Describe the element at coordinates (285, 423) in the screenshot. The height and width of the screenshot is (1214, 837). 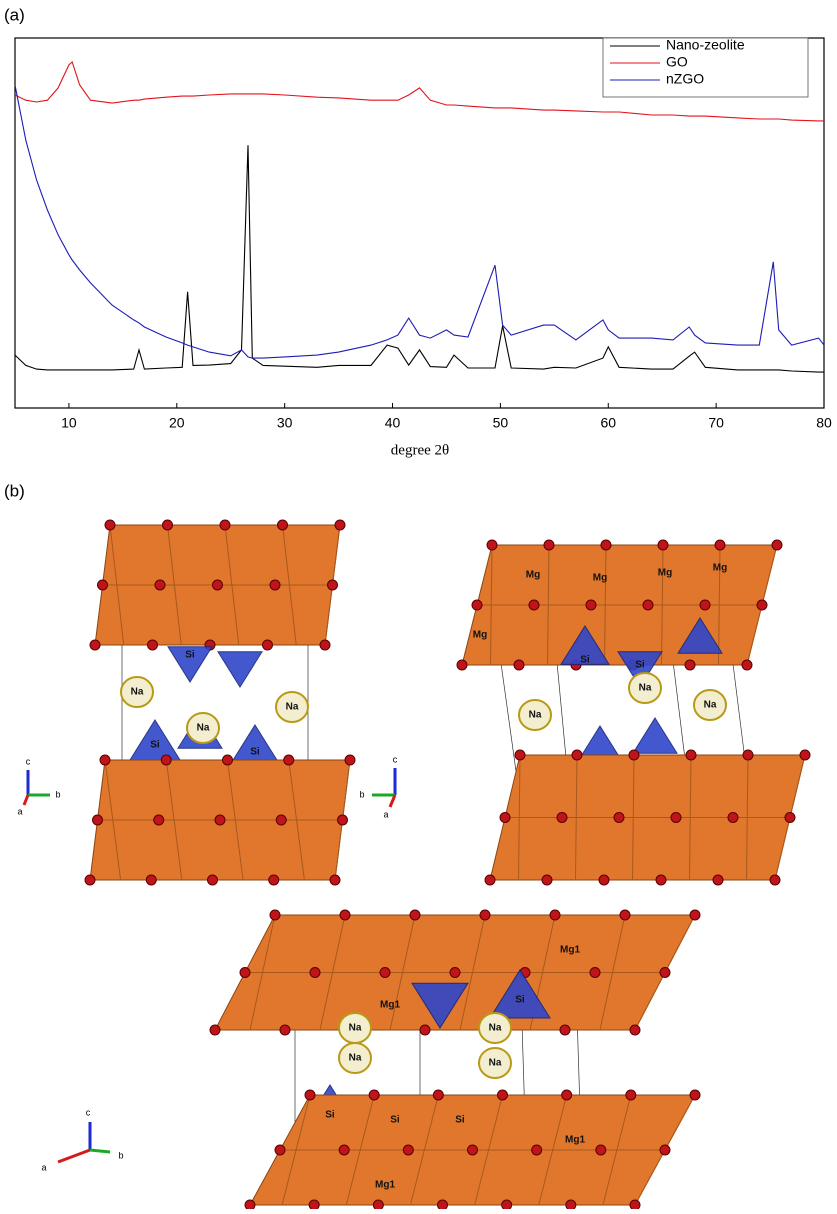
I see `x-tick-label: 30` at that location.